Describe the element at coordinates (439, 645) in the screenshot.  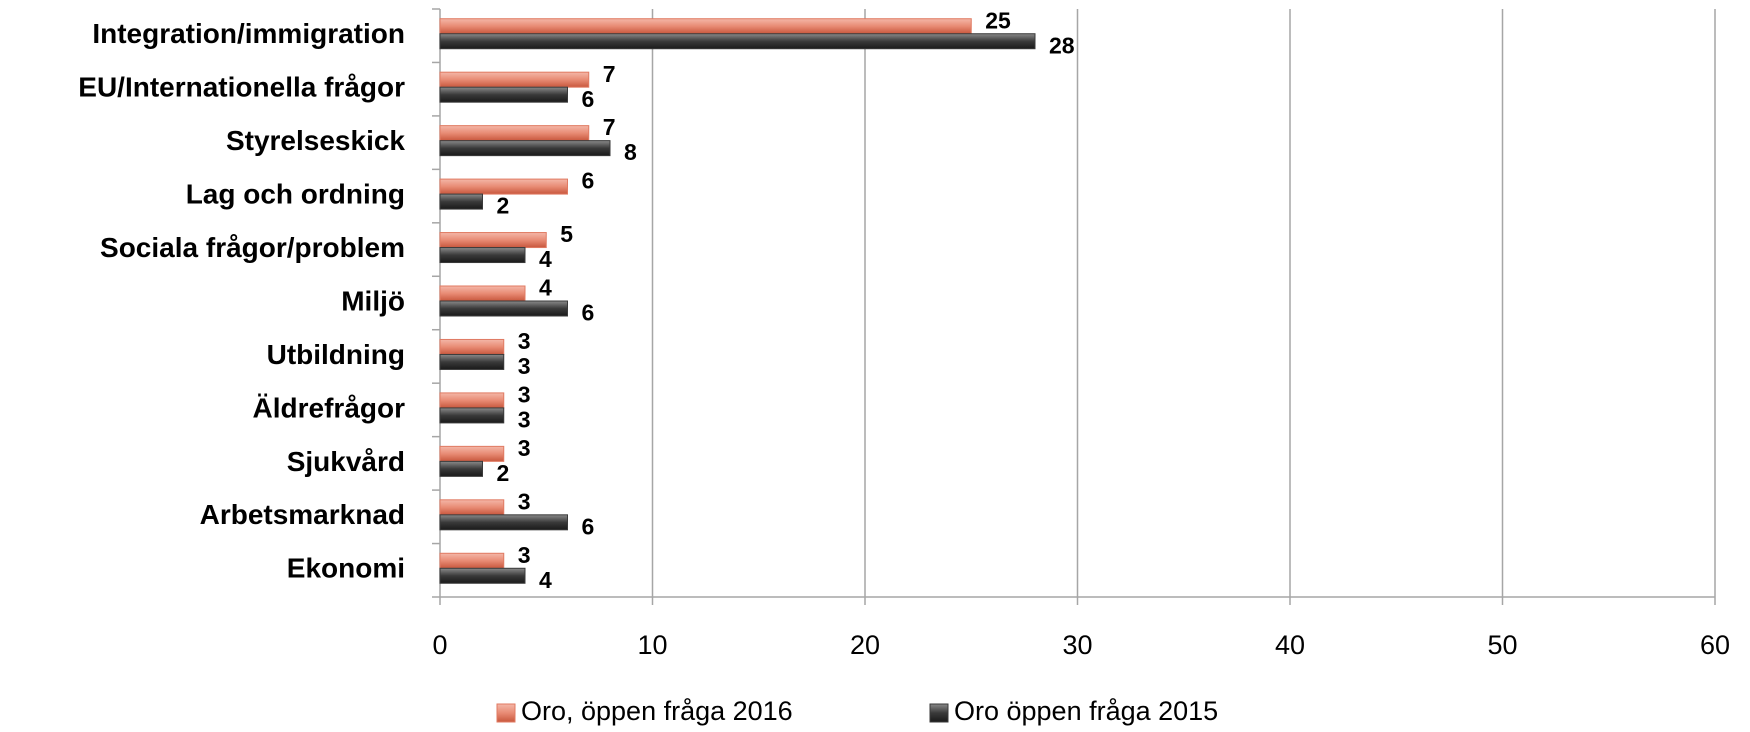
I see `x-tick-label: 0` at that location.